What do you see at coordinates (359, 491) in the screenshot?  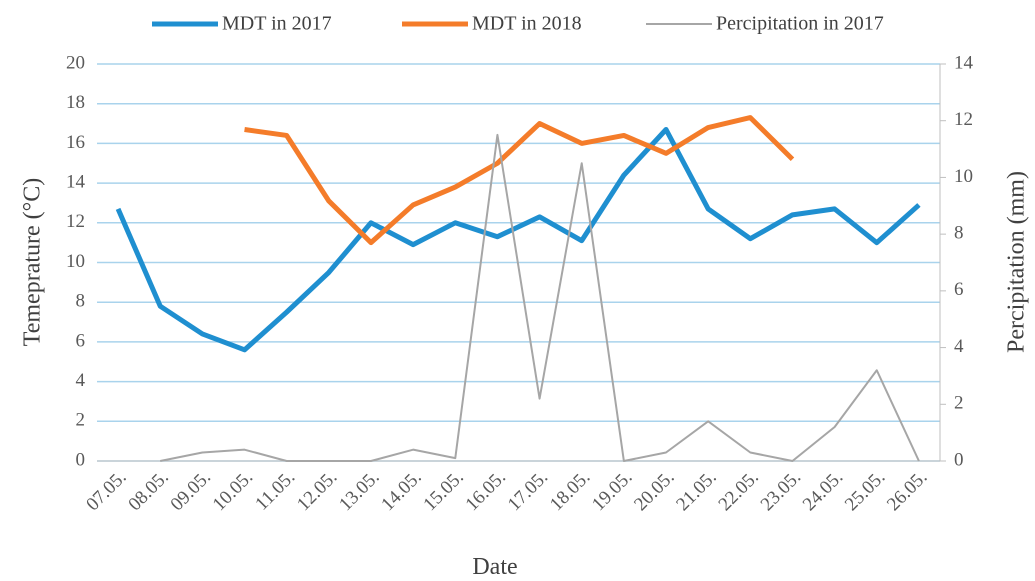 I see `x-tick-label: 13.05.` at bounding box center [359, 491].